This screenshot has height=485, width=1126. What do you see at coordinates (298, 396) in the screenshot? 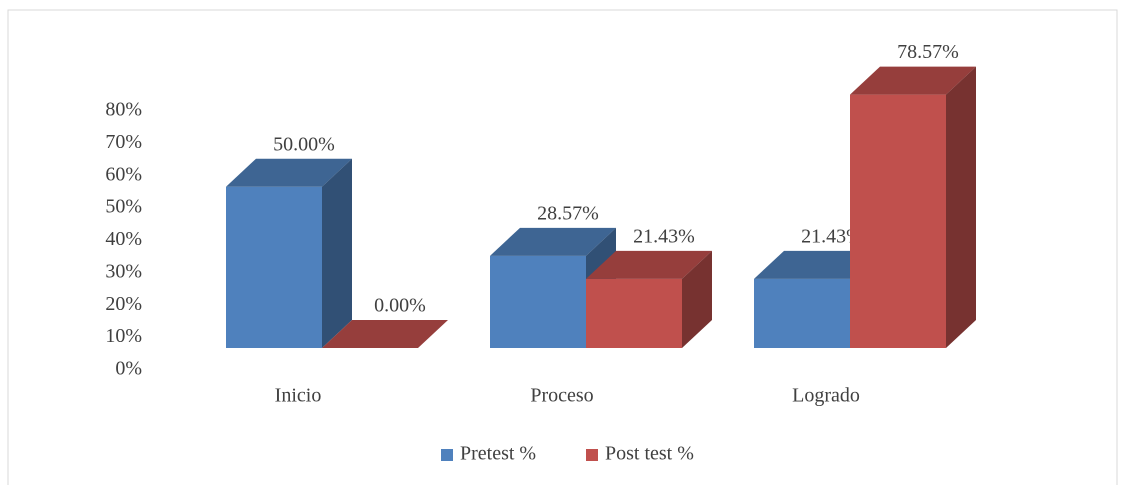
I see `x-tick-label: Inicio` at bounding box center [298, 396].